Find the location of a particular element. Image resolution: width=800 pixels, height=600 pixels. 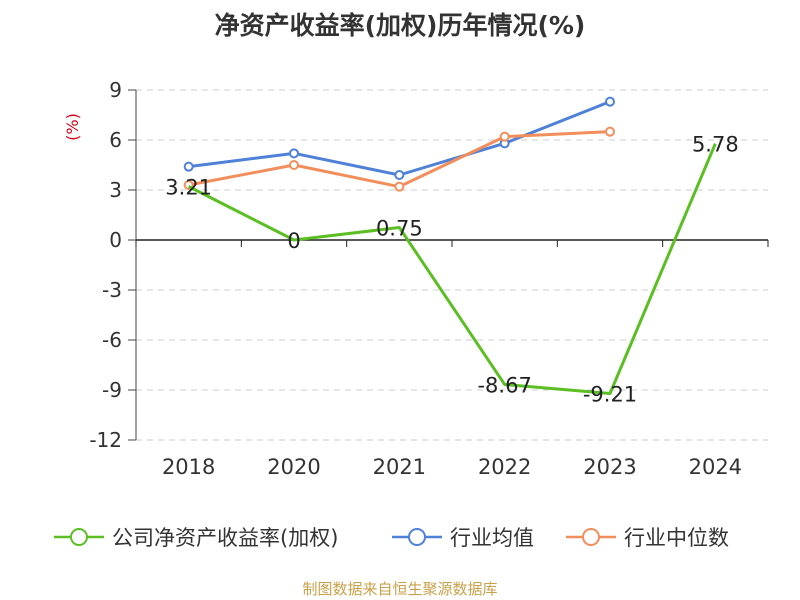

data-label: -9.21 is located at coordinates (610, 395).